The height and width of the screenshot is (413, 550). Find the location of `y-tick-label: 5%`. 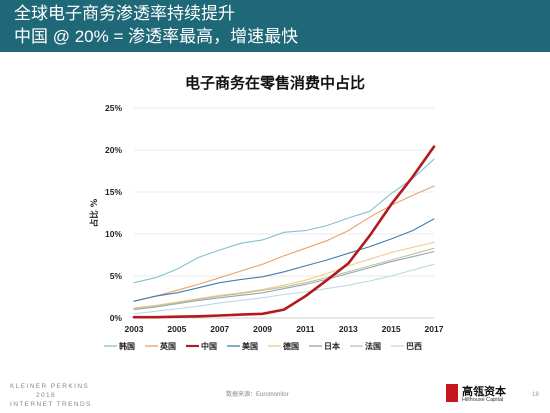

y-tick-label: 5% is located at coordinates (116, 276).